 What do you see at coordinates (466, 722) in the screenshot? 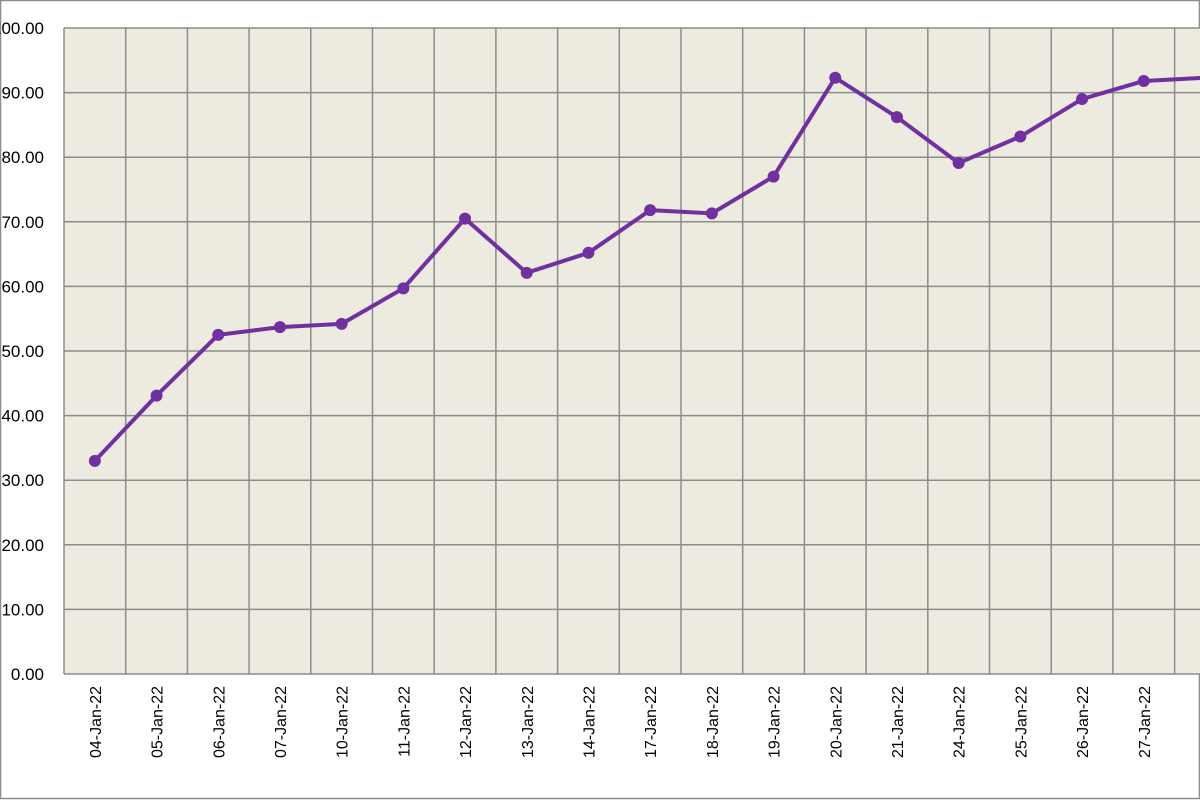
I see `x-tick-label: 12-Jan-22` at bounding box center [466, 722].